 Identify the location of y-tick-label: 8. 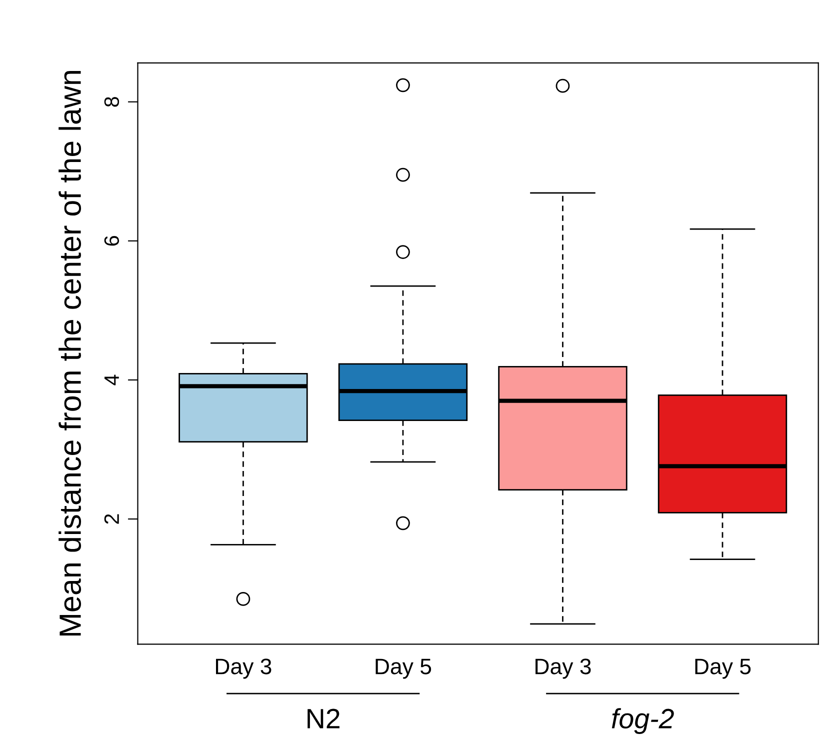
(112, 101).